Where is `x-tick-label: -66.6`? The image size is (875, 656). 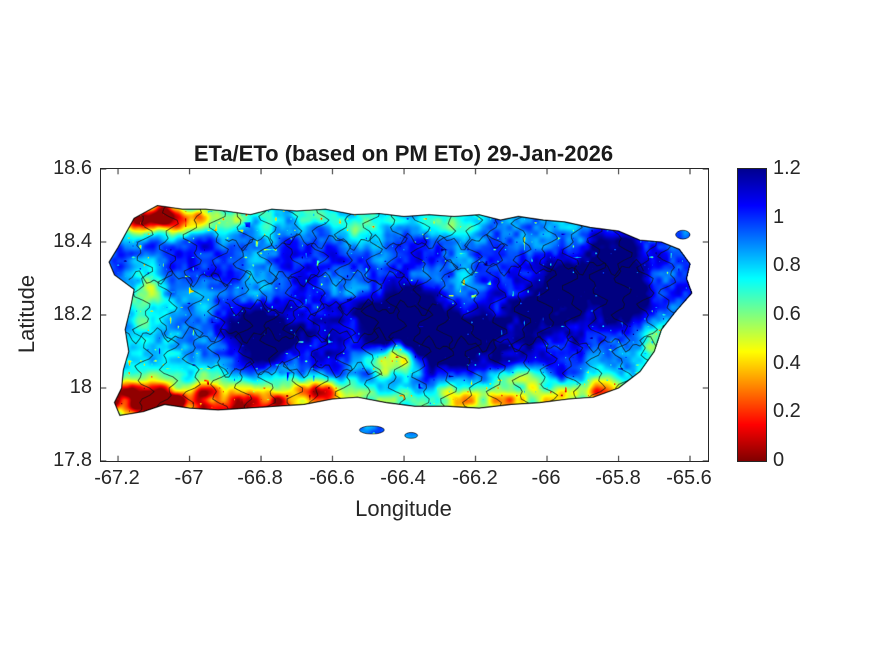
x-tick-label: -66.6 is located at coordinates (332, 478).